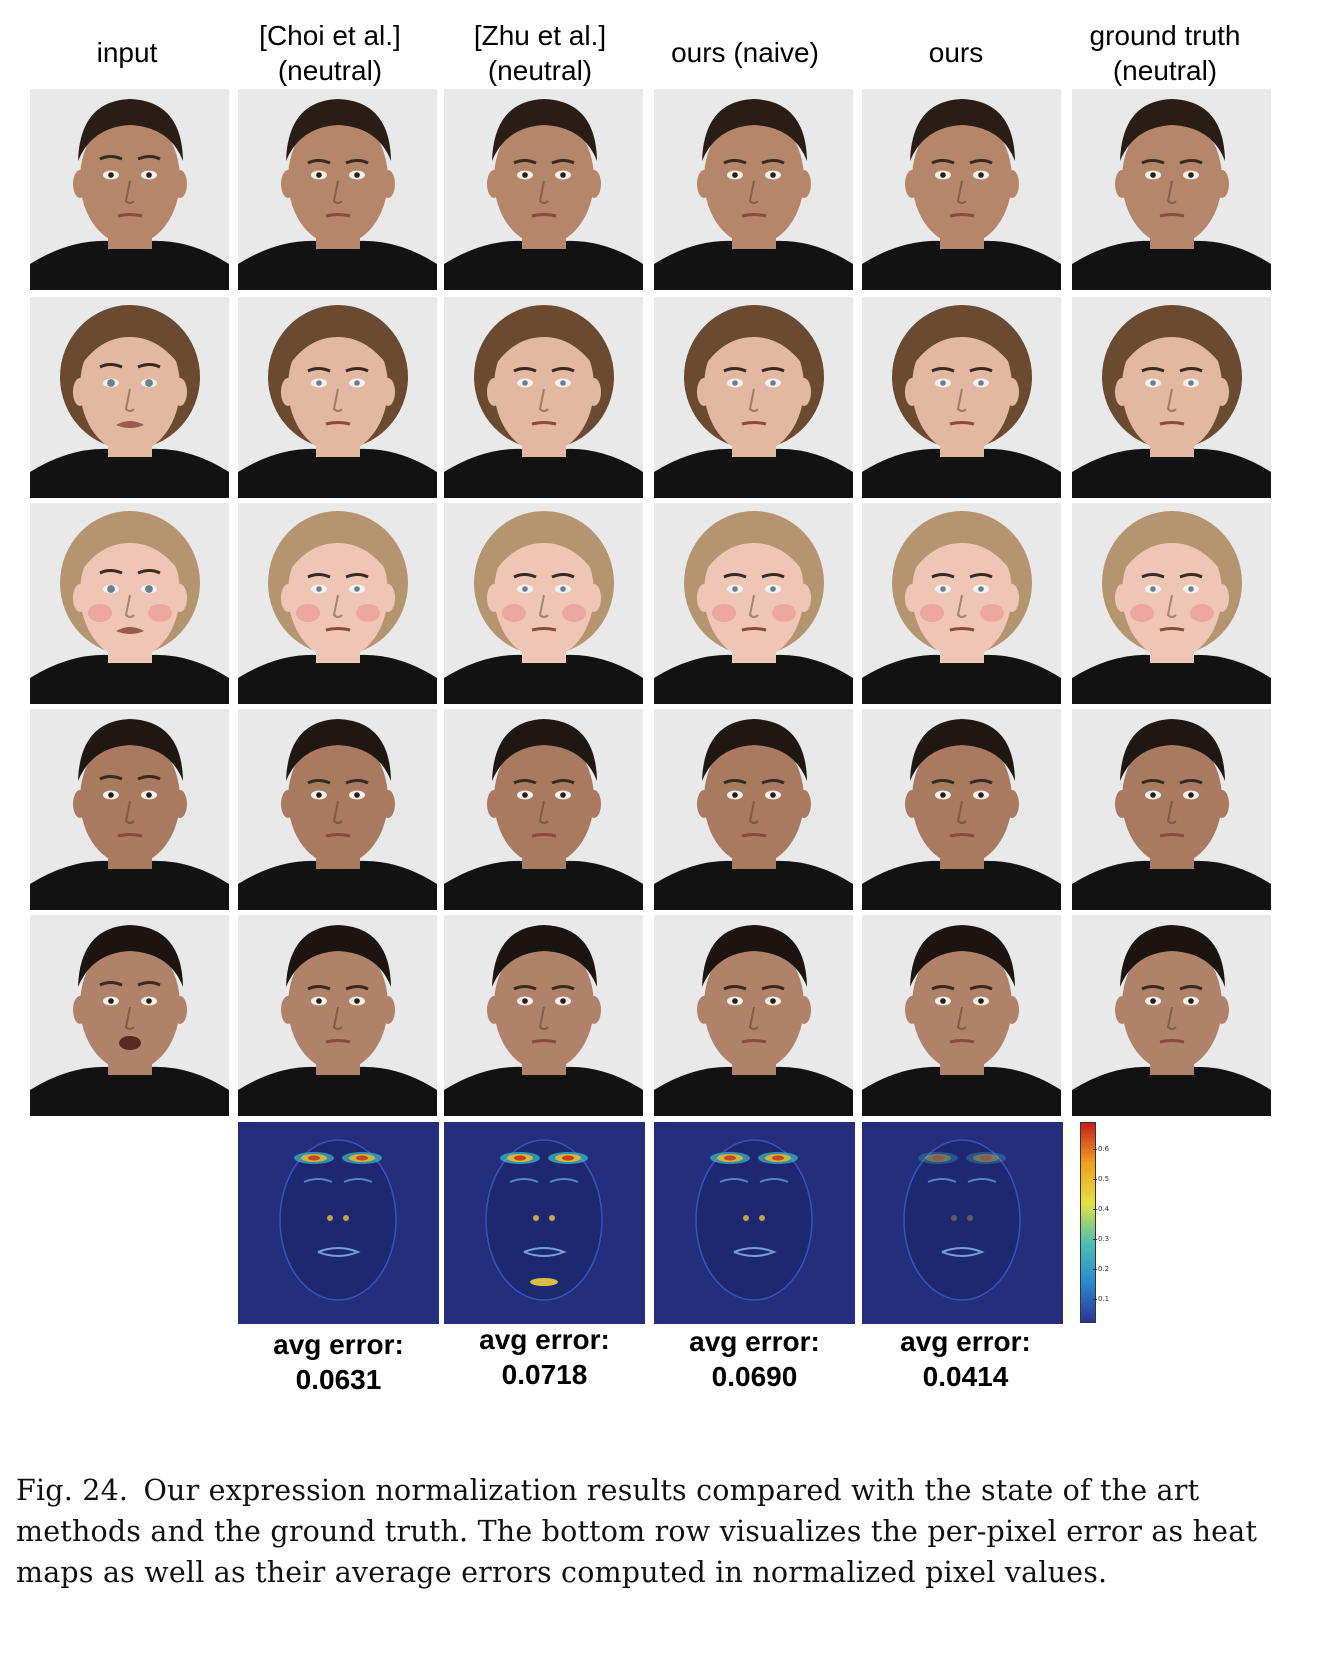 This screenshot has width=1332, height=1656. I want to click on face-image-woman-1-ours-naive, so click(753, 397).